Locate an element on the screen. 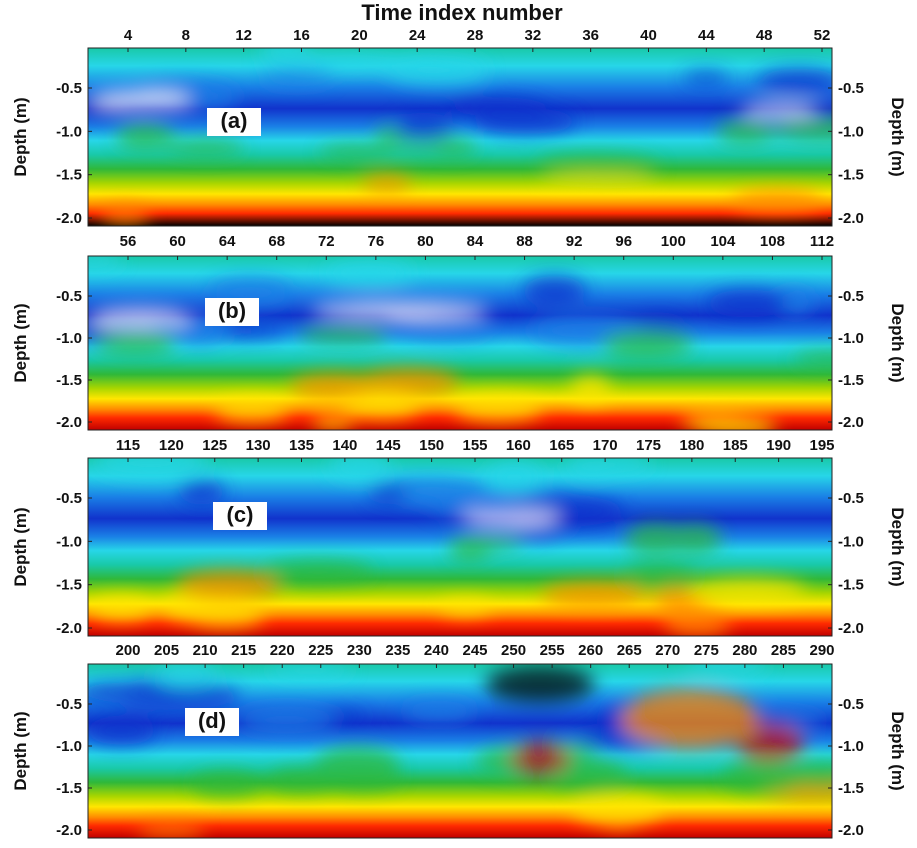  x-tick-label: 135 is located at coordinates (301, 445).